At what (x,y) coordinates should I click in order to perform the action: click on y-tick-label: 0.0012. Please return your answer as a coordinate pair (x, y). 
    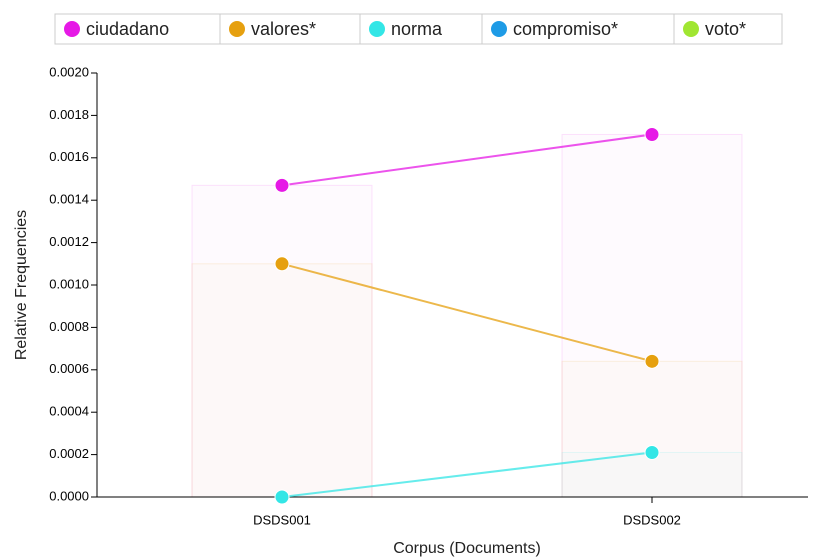
    Looking at the image, I should click on (69, 241).